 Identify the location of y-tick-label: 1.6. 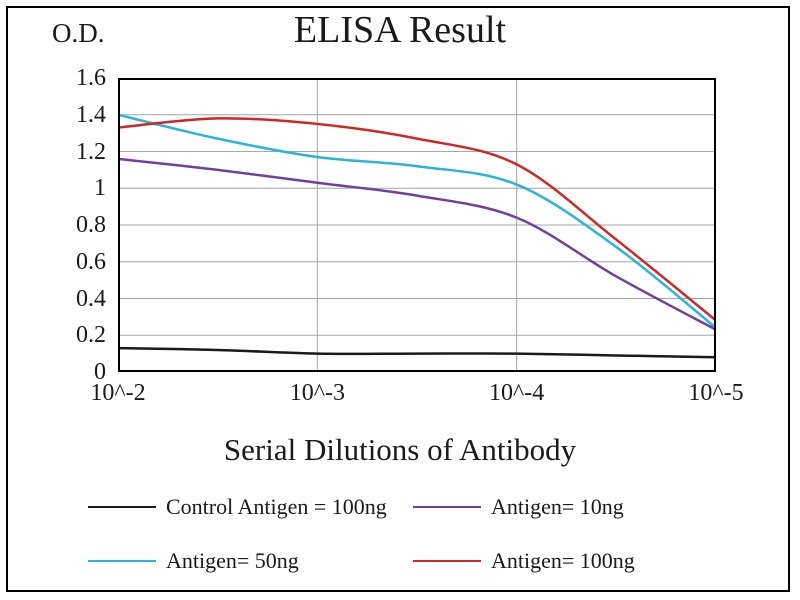
(91, 78).